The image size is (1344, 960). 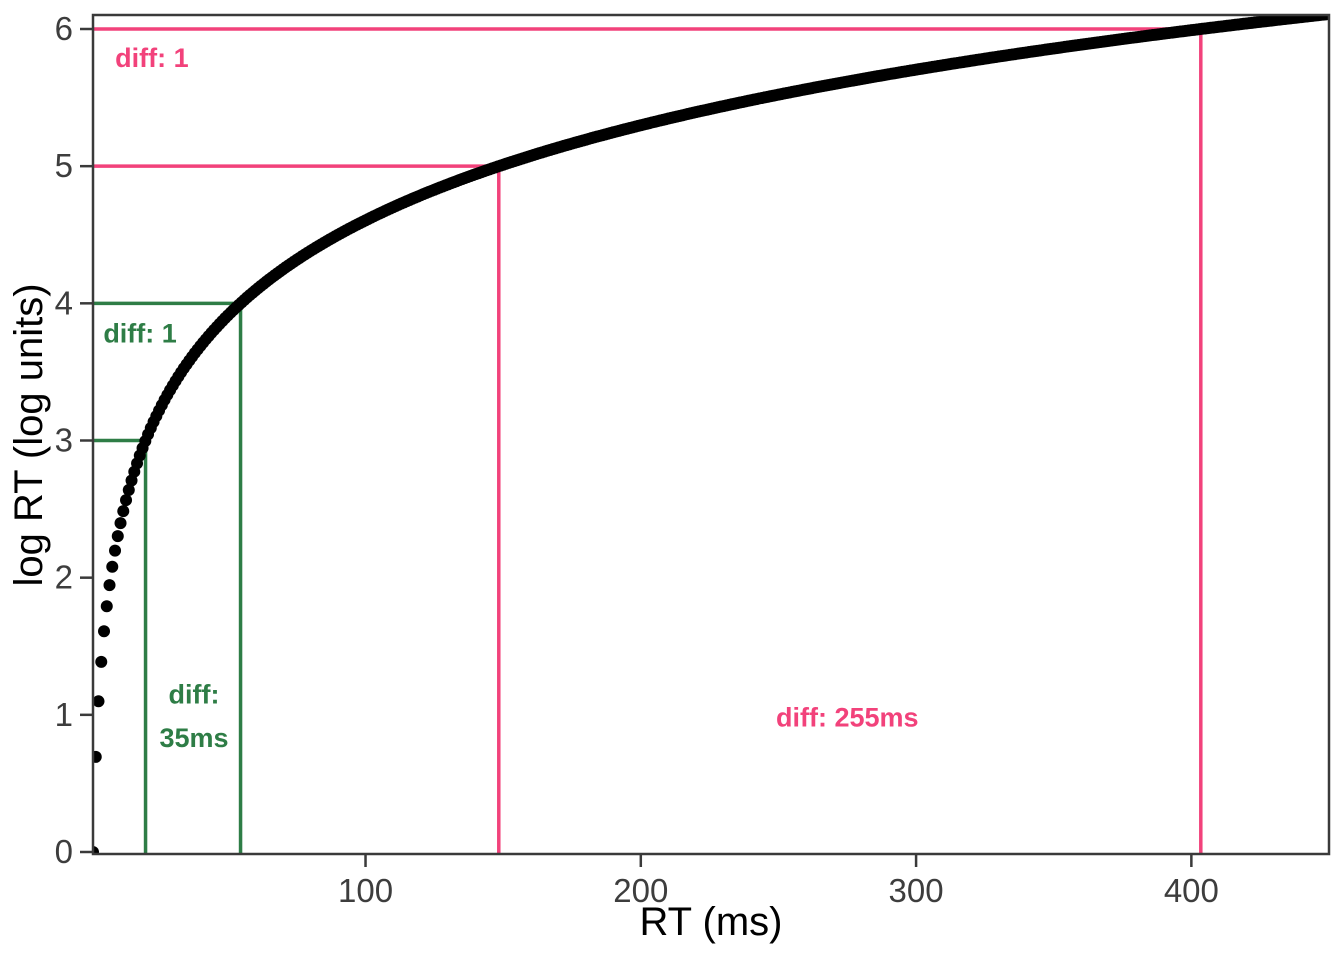 I want to click on green-diff-label: 35ms, so click(x=193, y=738).